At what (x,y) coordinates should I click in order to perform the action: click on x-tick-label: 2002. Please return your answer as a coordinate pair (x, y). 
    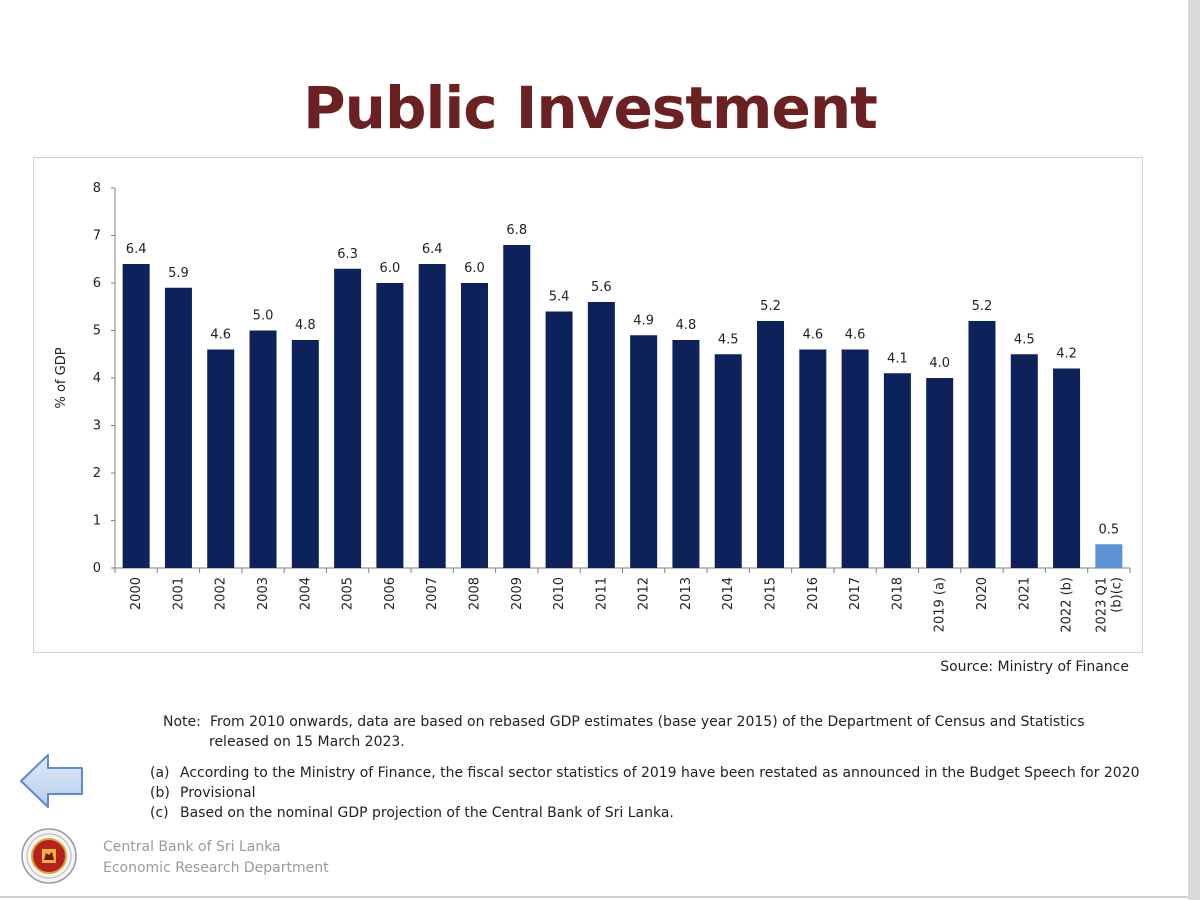
    Looking at the image, I should click on (221, 593).